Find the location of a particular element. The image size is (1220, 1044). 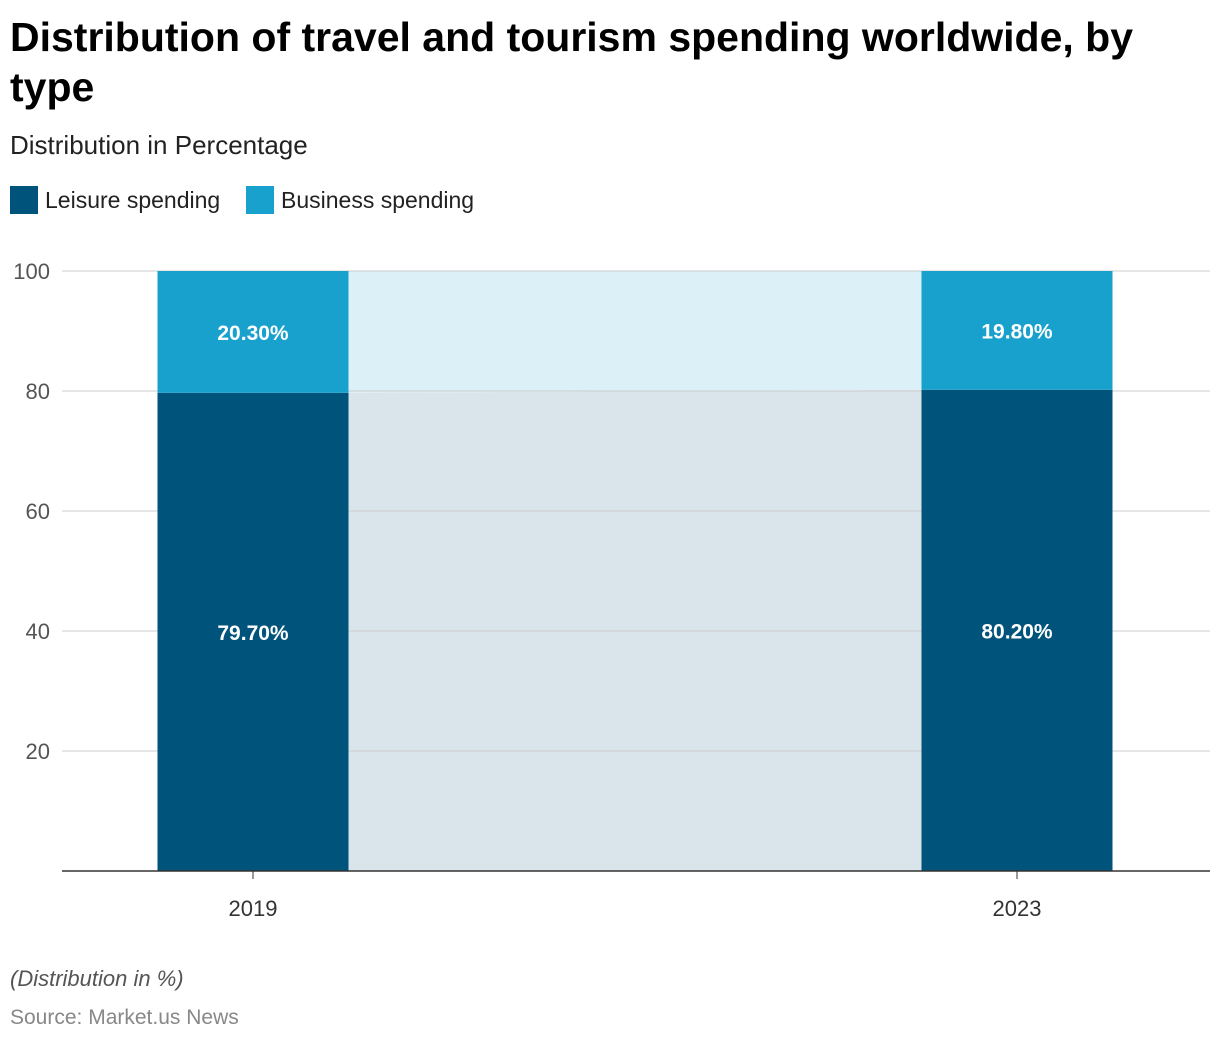

x-tick-label: 2019 is located at coordinates (253, 908).